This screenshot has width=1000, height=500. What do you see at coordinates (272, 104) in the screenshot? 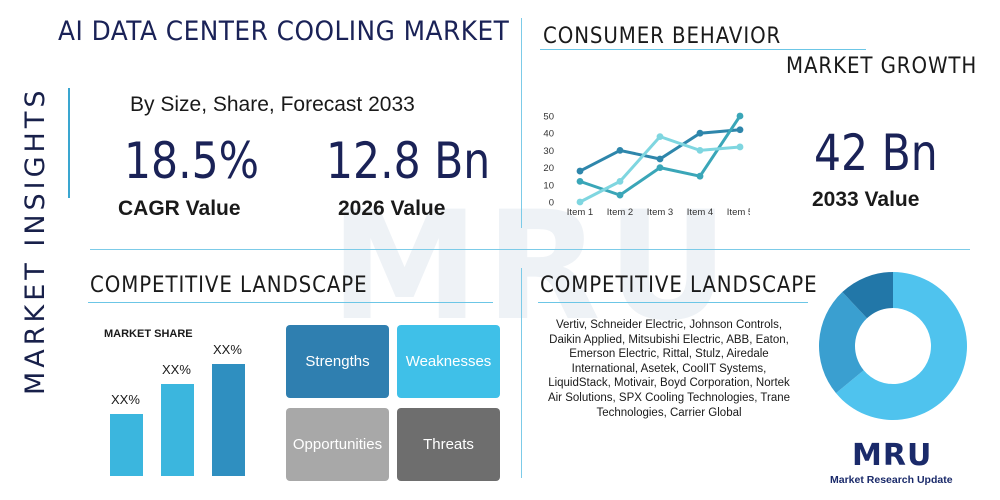
I see `subtitle: By Size, Share, Forecast 2033` at bounding box center [272, 104].